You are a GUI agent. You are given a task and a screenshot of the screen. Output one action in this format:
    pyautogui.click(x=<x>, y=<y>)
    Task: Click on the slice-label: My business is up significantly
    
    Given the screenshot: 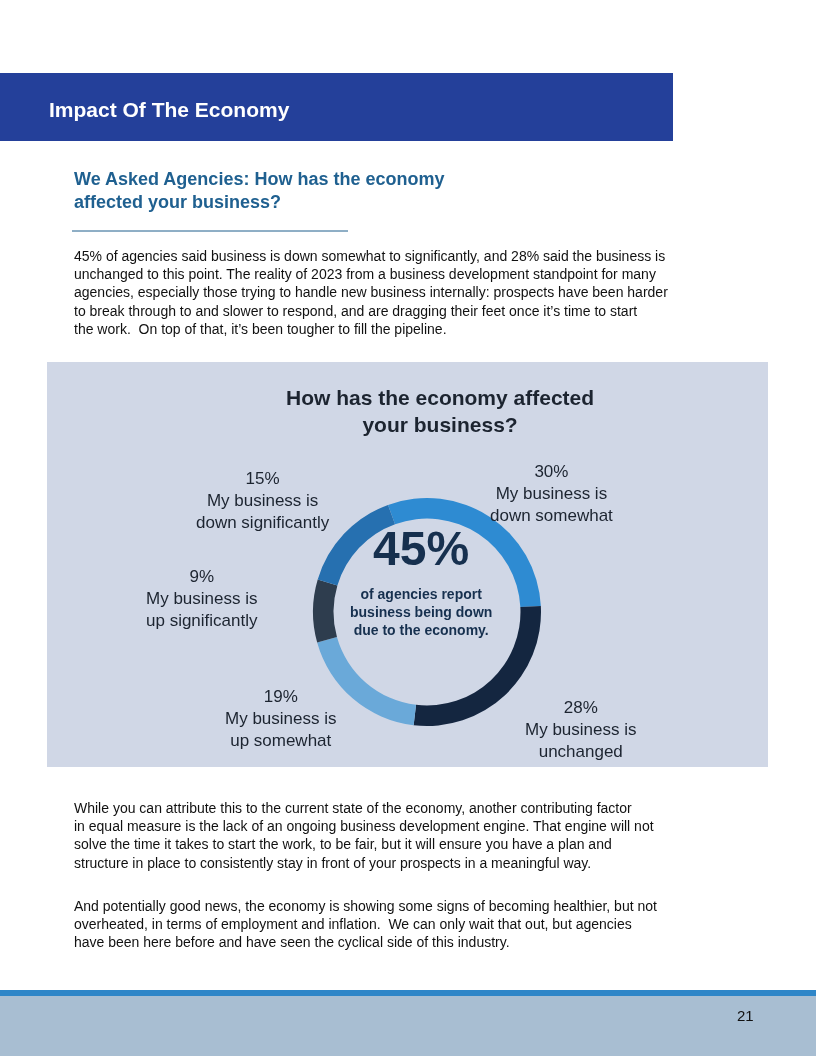 What is the action you would take?
    pyautogui.click(x=202, y=610)
    